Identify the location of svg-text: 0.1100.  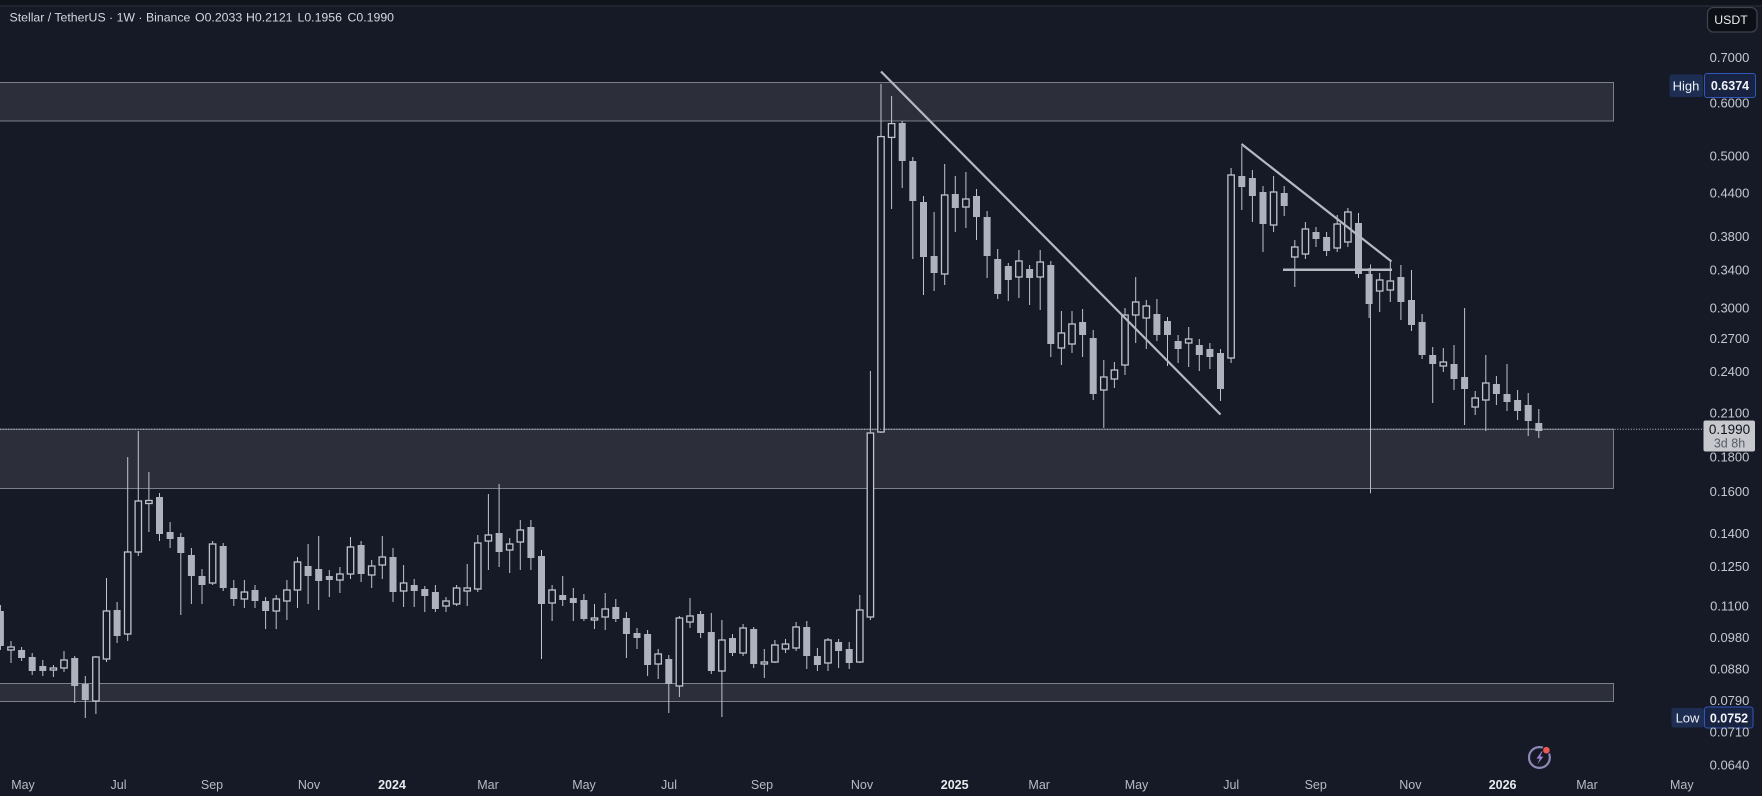
(1729, 605).